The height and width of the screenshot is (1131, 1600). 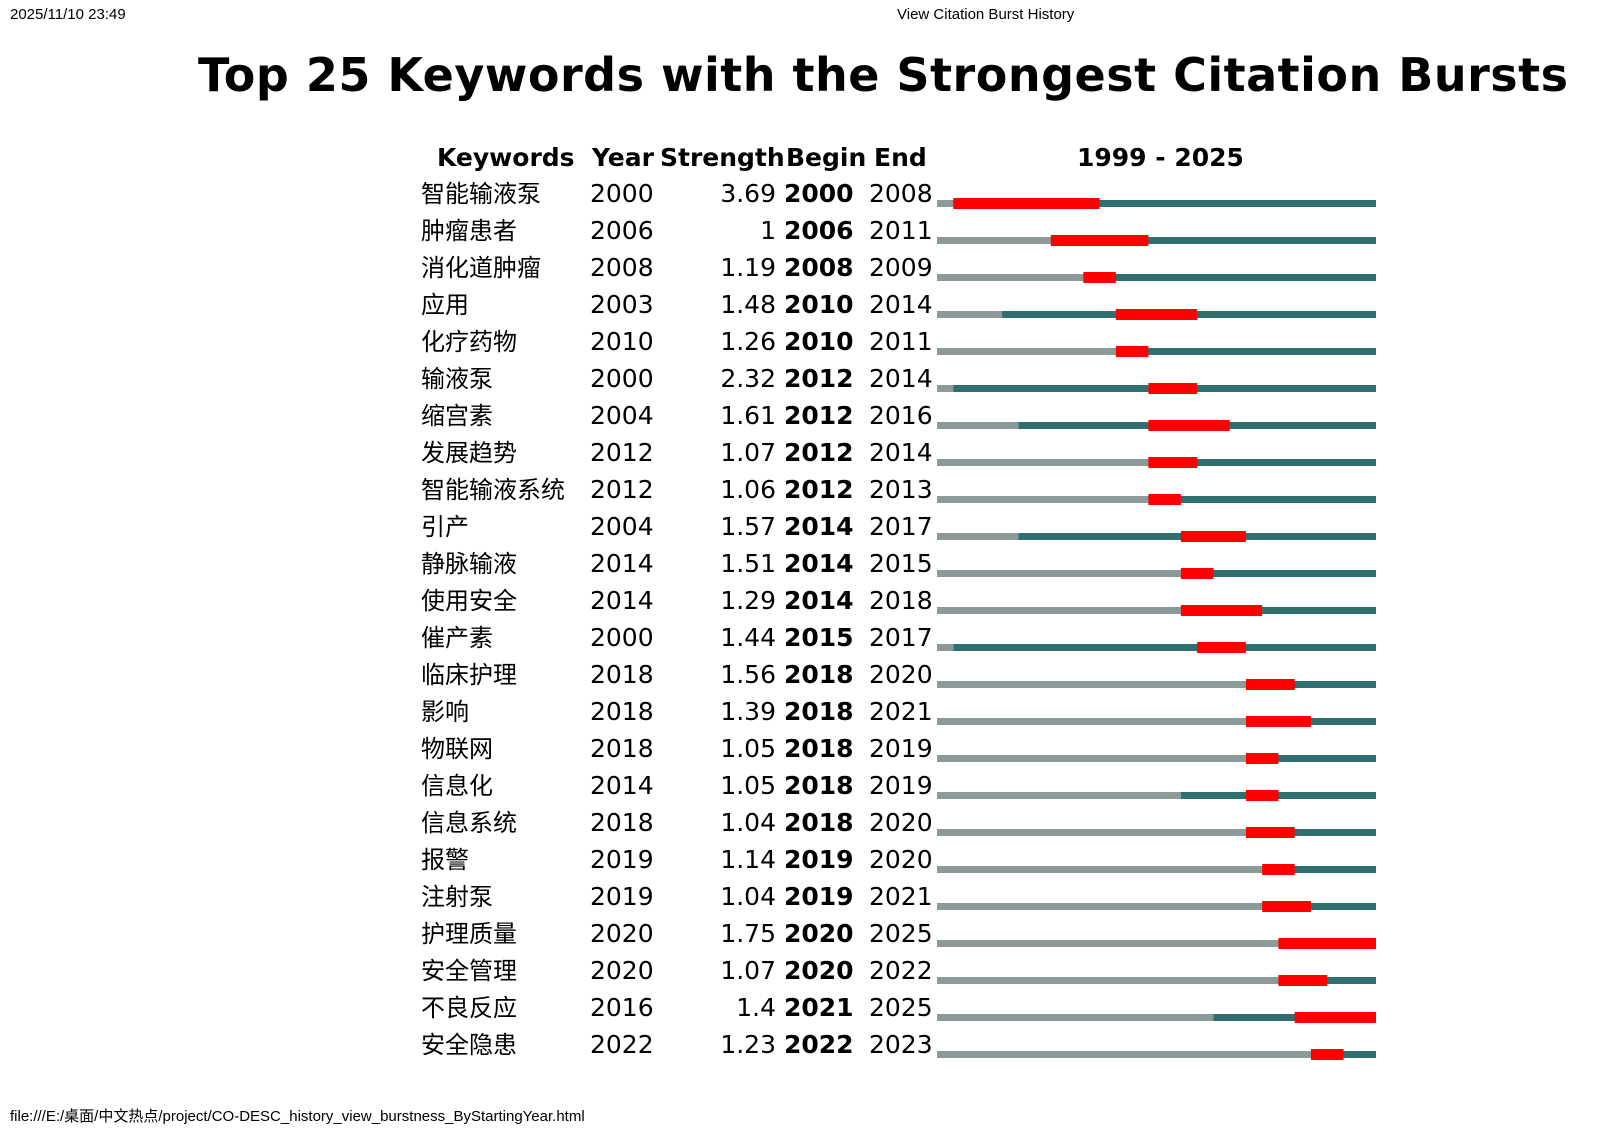 What do you see at coordinates (469, 601) in the screenshot?
I see `keyword-label: 使用安全` at bounding box center [469, 601].